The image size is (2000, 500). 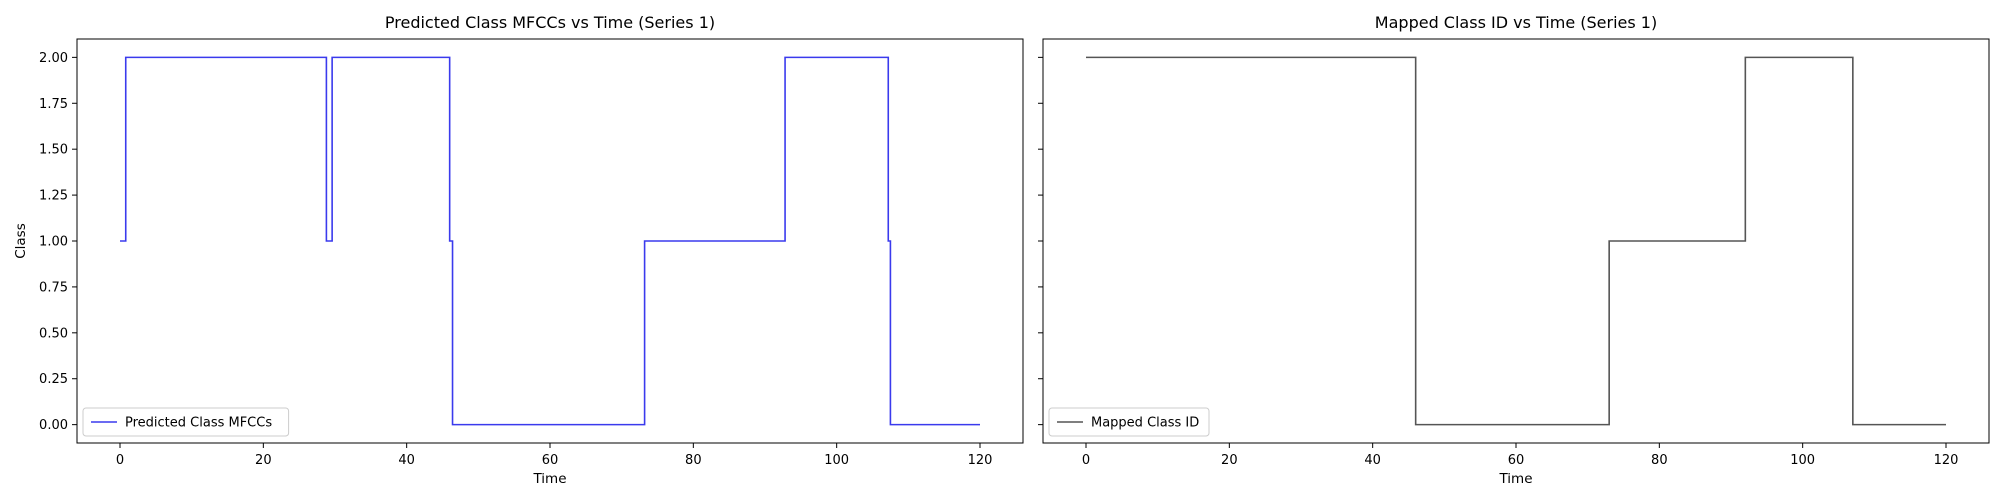 What do you see at coordinates (53, 333) in the screenshot?
I see `y-tick-label: 0.50` at bounding box center [53, 333].